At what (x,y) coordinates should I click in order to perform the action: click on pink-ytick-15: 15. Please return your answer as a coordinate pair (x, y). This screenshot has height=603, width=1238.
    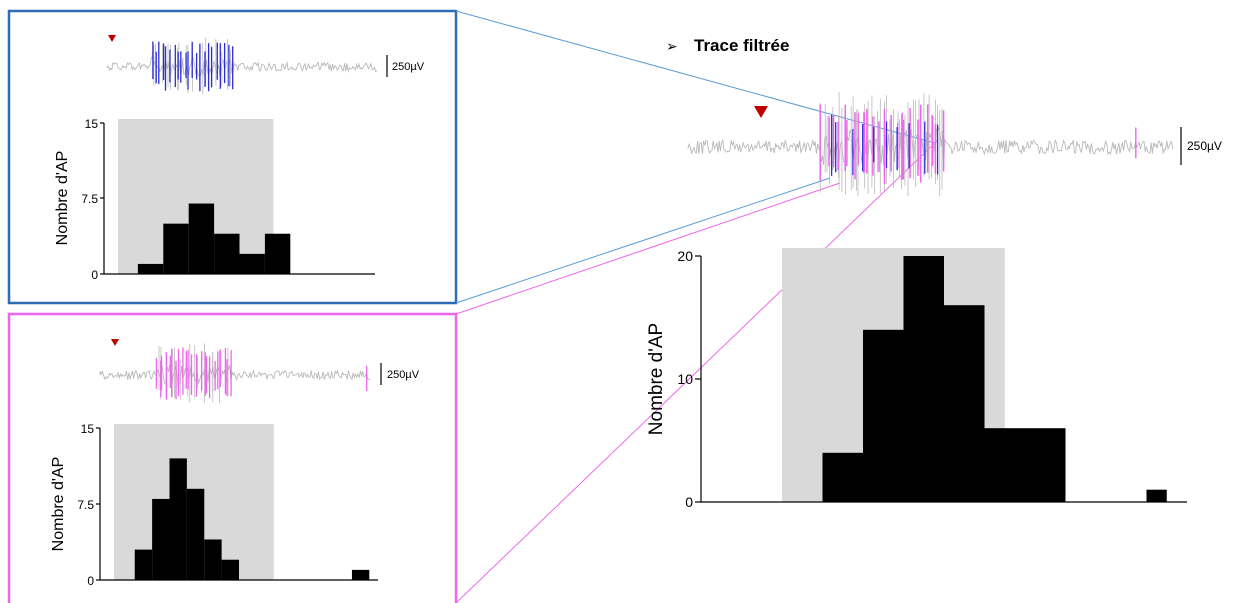
    Looking at the image, I should click on (88, 429).